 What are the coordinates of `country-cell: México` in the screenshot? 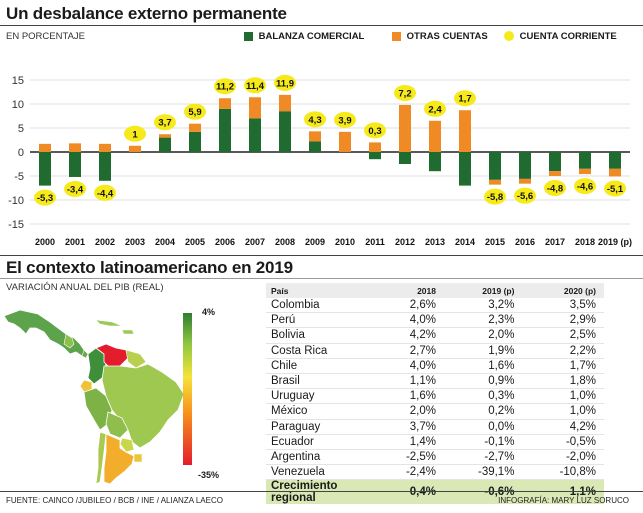 It's located at (326, 411).